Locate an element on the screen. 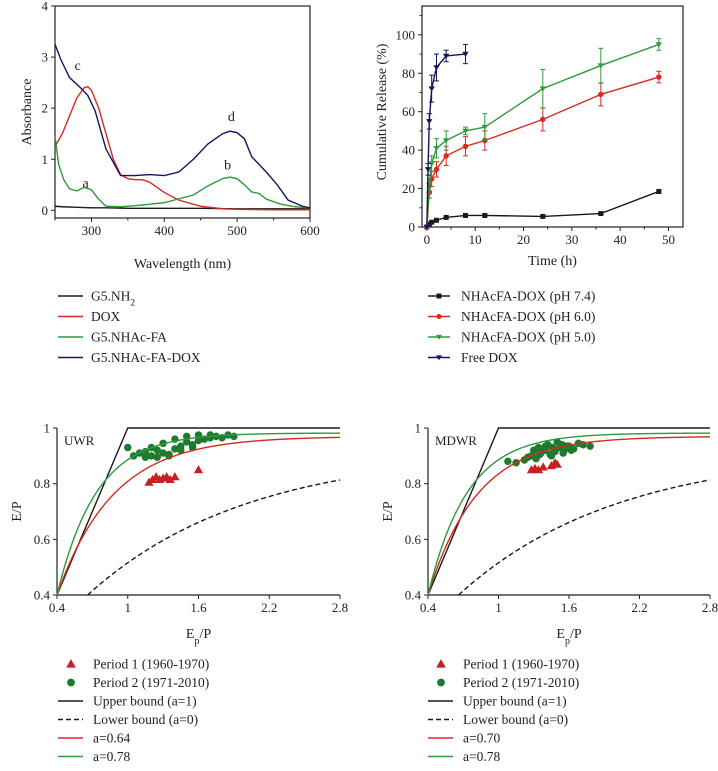  curve-label-c: c is located at coordinates (77, 66).